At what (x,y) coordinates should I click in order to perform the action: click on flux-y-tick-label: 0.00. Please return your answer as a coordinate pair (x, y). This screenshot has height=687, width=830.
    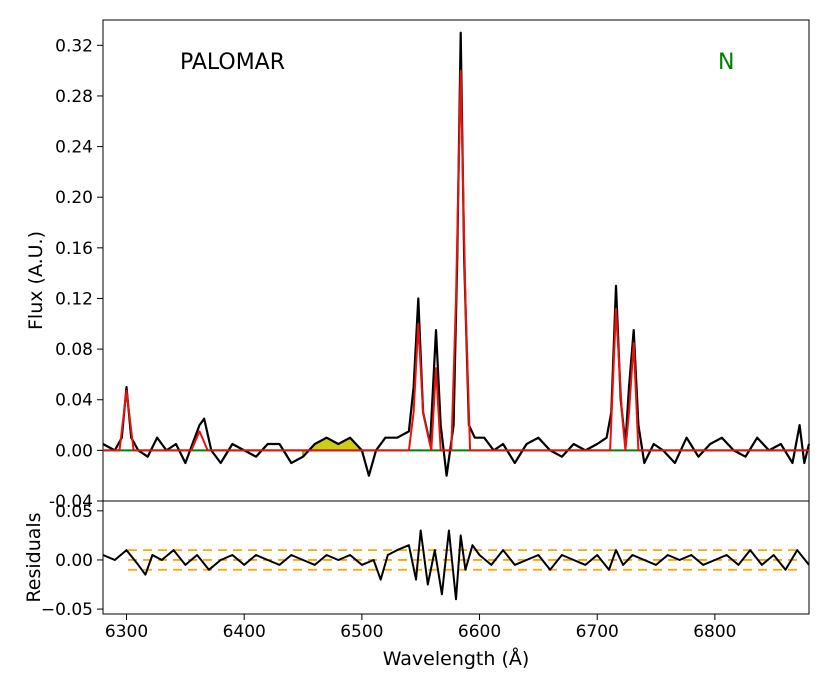
    Looking at the image, I should click on (74, 451).